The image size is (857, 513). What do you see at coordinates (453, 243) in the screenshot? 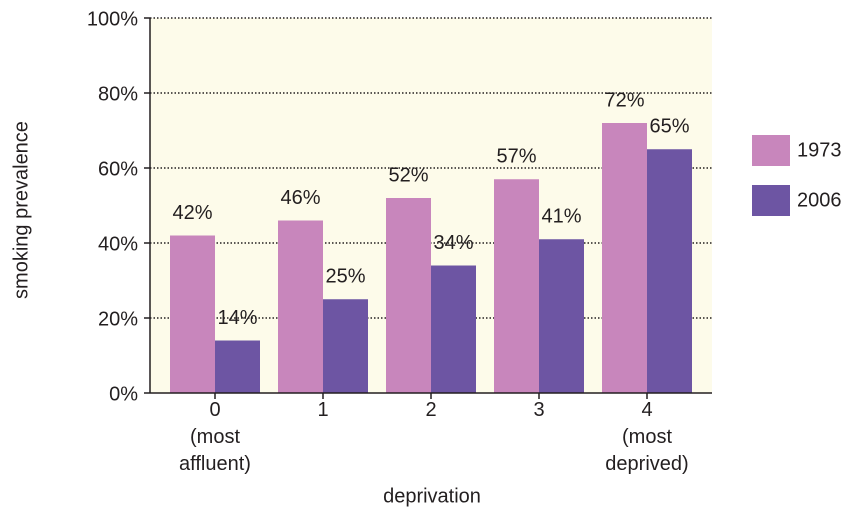
I see `value-label: 34%` at bounding box center [453, 243].